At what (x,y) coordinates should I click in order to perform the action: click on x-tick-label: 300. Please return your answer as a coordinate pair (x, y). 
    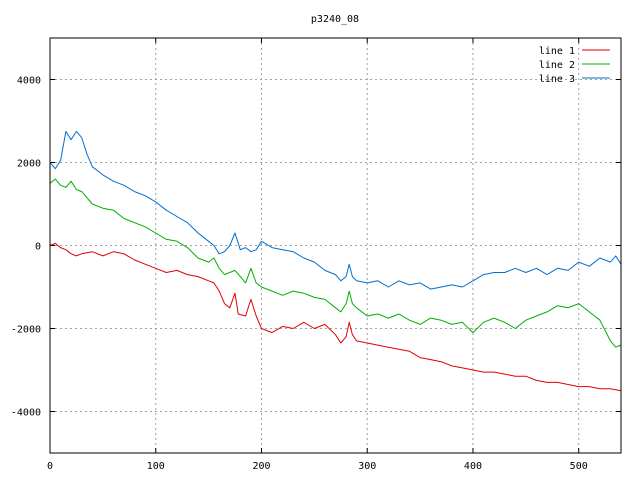
    Looking at the image, I should click on (367, 466).